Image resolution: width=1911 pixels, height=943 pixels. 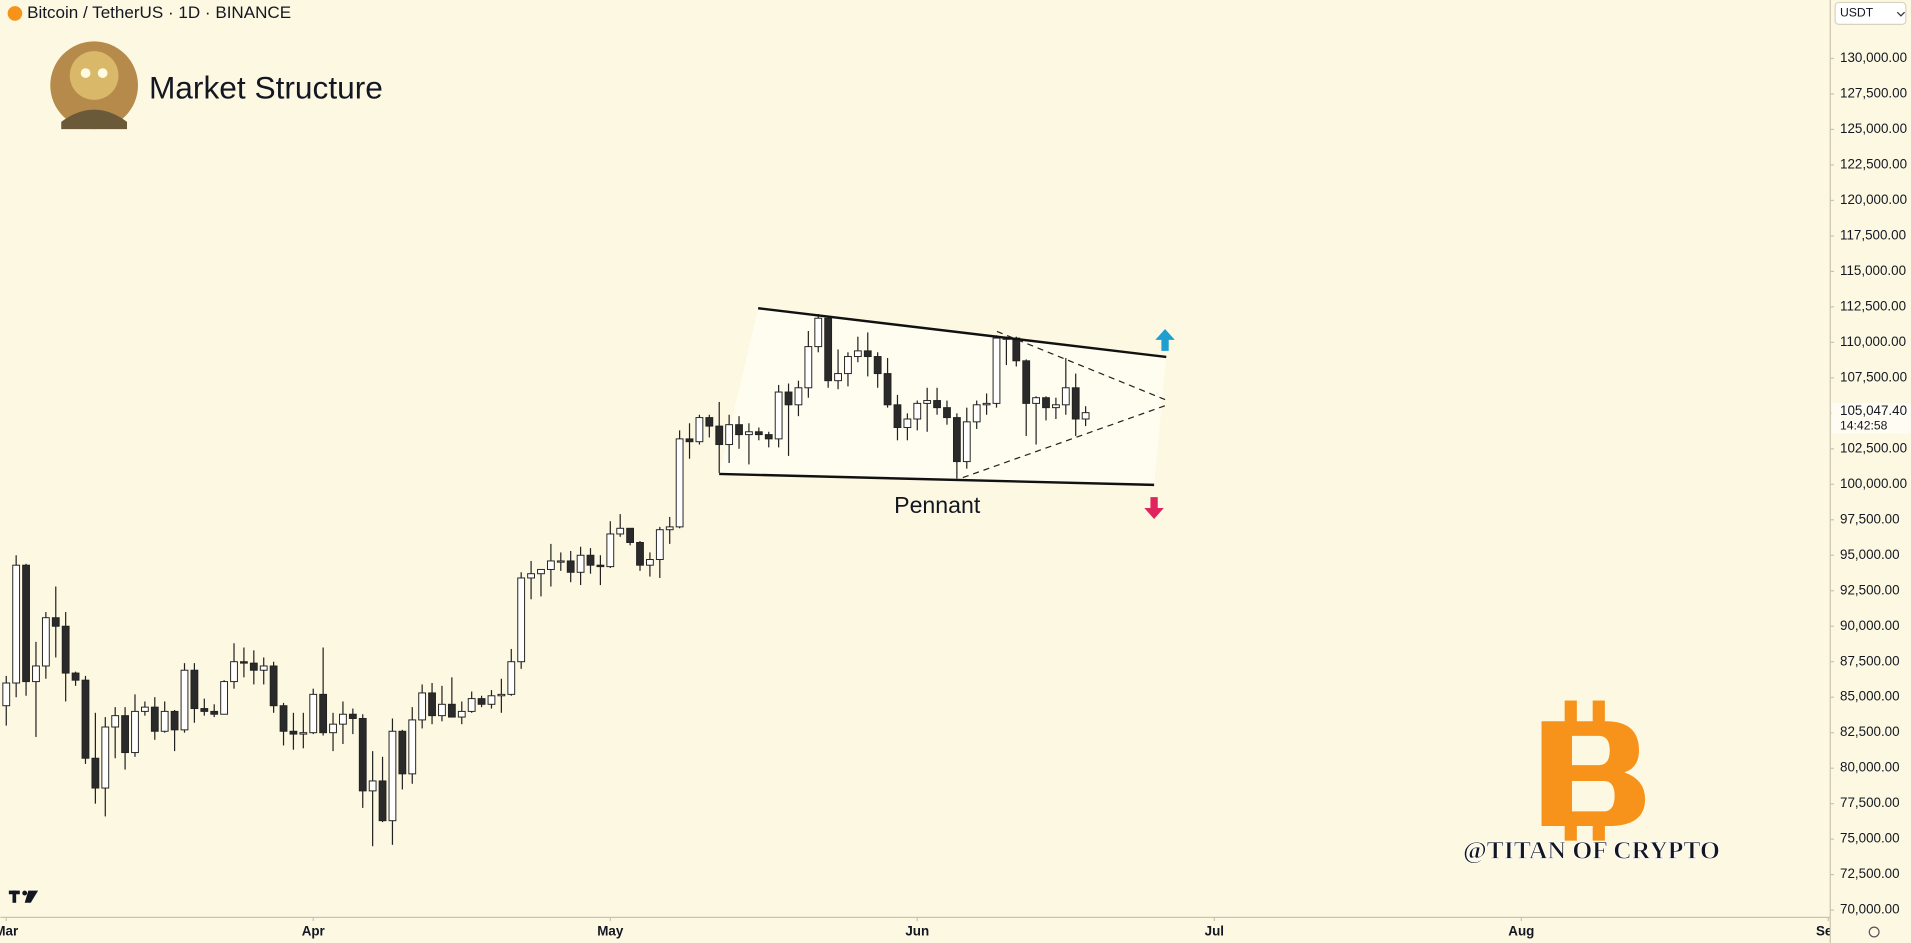 What do you see at coordinates (1901, 14) in the screenshot?
I see `dropdown-caret` at bounding box center [1901, 14].